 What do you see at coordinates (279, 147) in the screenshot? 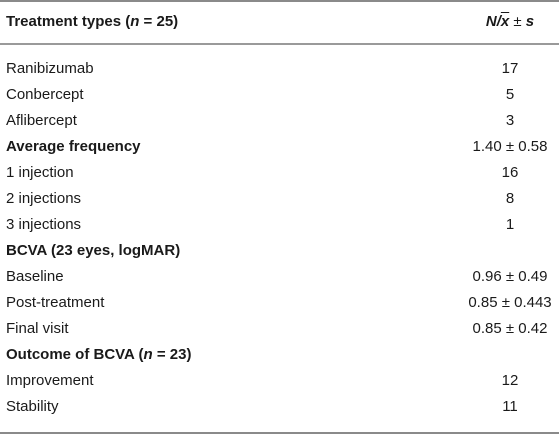
I see `table-row-section: Average frequency 1.40 ± 0.58` at bounding box center [279, 147].